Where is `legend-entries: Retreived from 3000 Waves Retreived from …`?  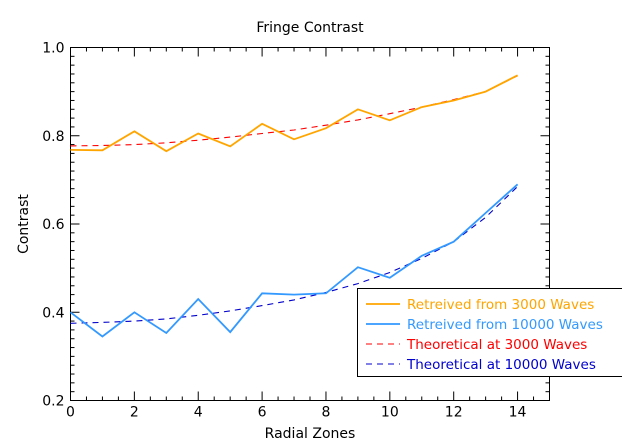 legend-entries: Retreived from 3000 Waves Retreived from … is located at coordinates (484, 335).